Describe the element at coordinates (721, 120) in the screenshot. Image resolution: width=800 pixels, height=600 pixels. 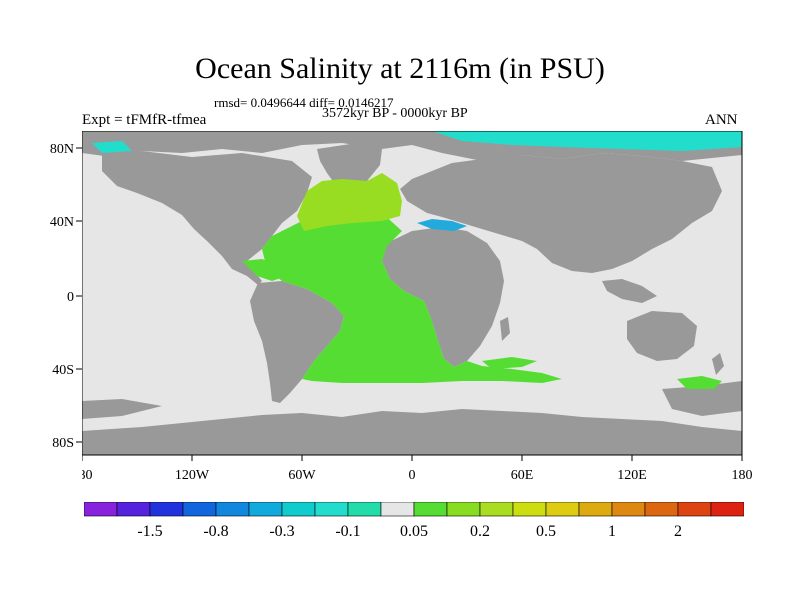
I see `season-label: ANN` at that location.